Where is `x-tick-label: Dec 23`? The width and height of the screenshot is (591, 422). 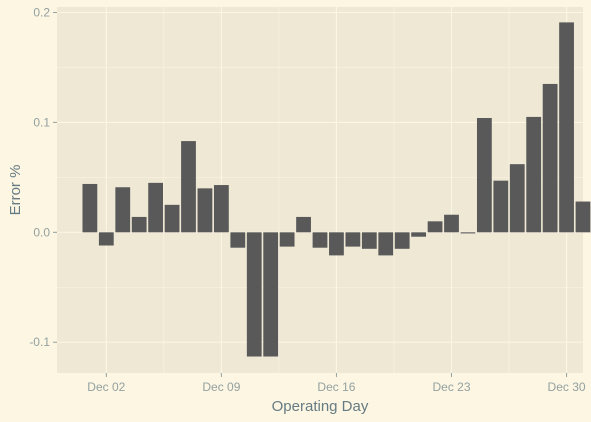 x-tick-label: Dec 23 is located at coordinates (451, 387).